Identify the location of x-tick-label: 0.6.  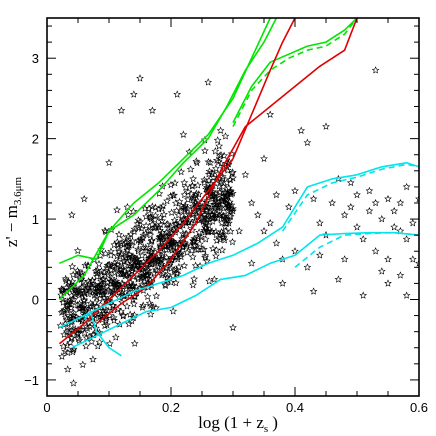
(419, 407).